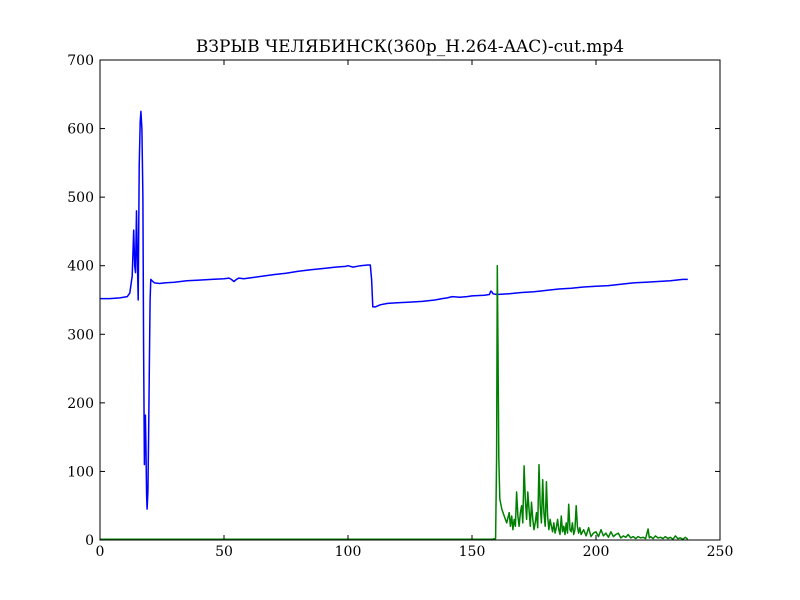 This screenshot has height=600, width=800. I want to click on x-tick-label: 200, so click(596, 552).